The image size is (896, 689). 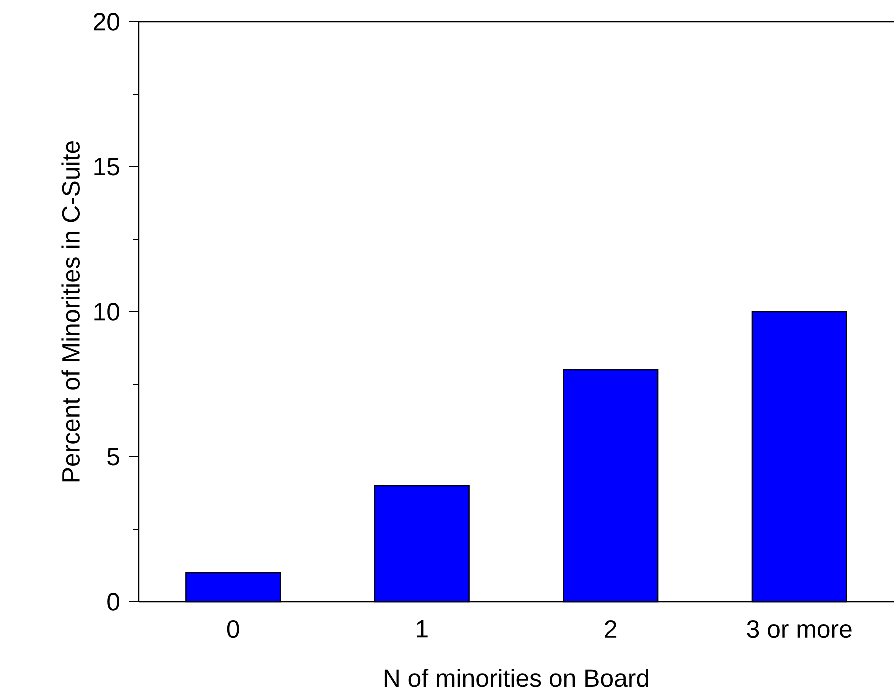 I want to click on y-tick-label: 15, so click(x=107, y=167).